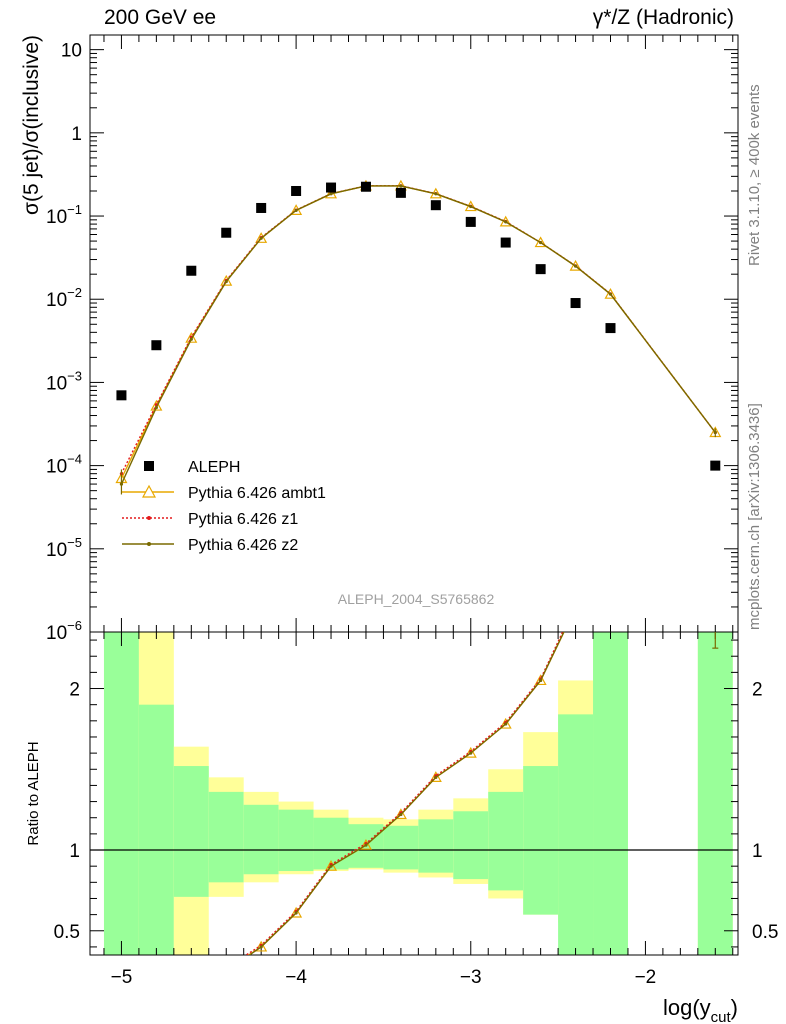 Image resolution: width=786 pixels, height=1024 pixels. Describe the element at coordinates (700, 1009) in the screenshot. I see `x-axis-label: log(ycut)` at that location.